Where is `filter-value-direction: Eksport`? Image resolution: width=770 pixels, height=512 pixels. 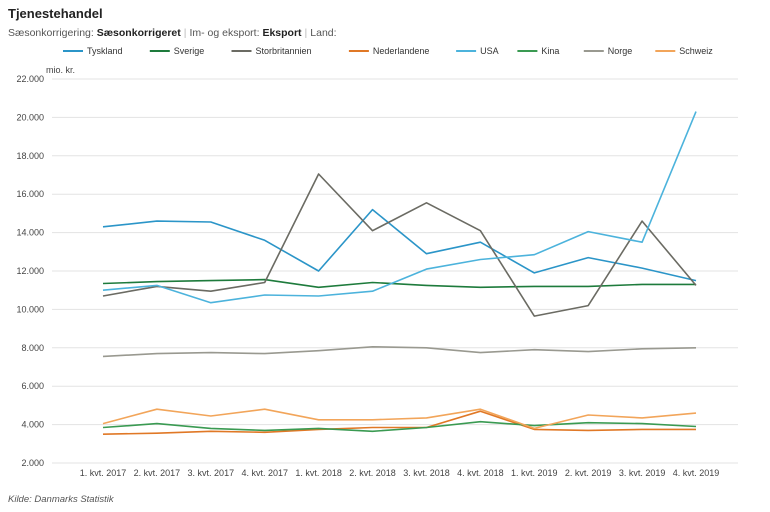 filter-value-direction: Eksport is located at coordinates (282, 33).